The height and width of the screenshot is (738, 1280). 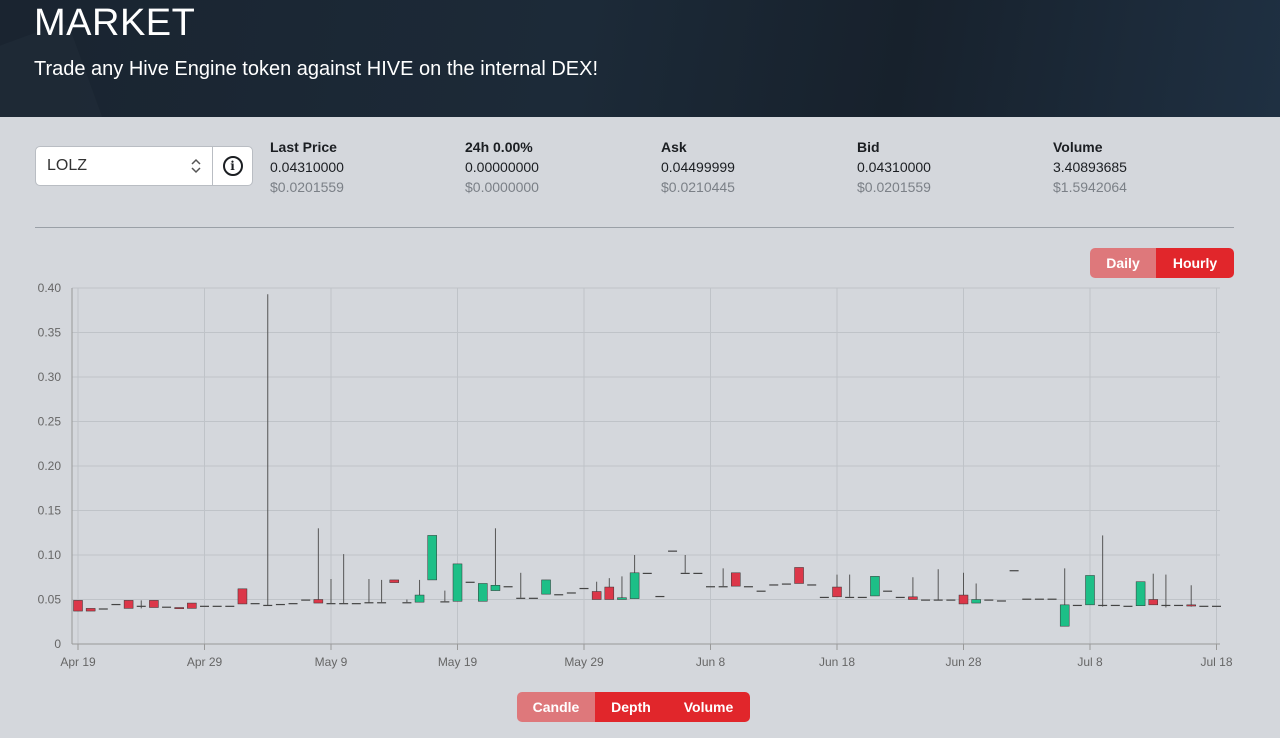 What do you see at coordinates (307, 167) in the screenshot?
I see `stat-last-price: Last Price 0.04310000 $0.0201559` at bounding box center [307, 167].